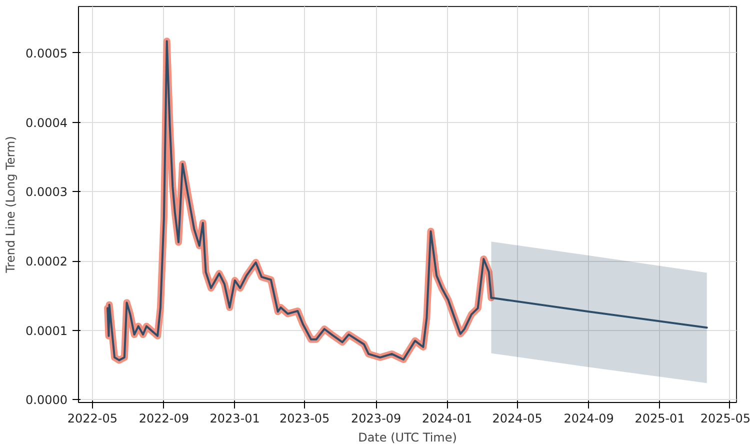  What do you see at coordinates (47, 123) in the screenshot?
I see `y-tick-label: 0.0004` at bounding box center [47, 123].